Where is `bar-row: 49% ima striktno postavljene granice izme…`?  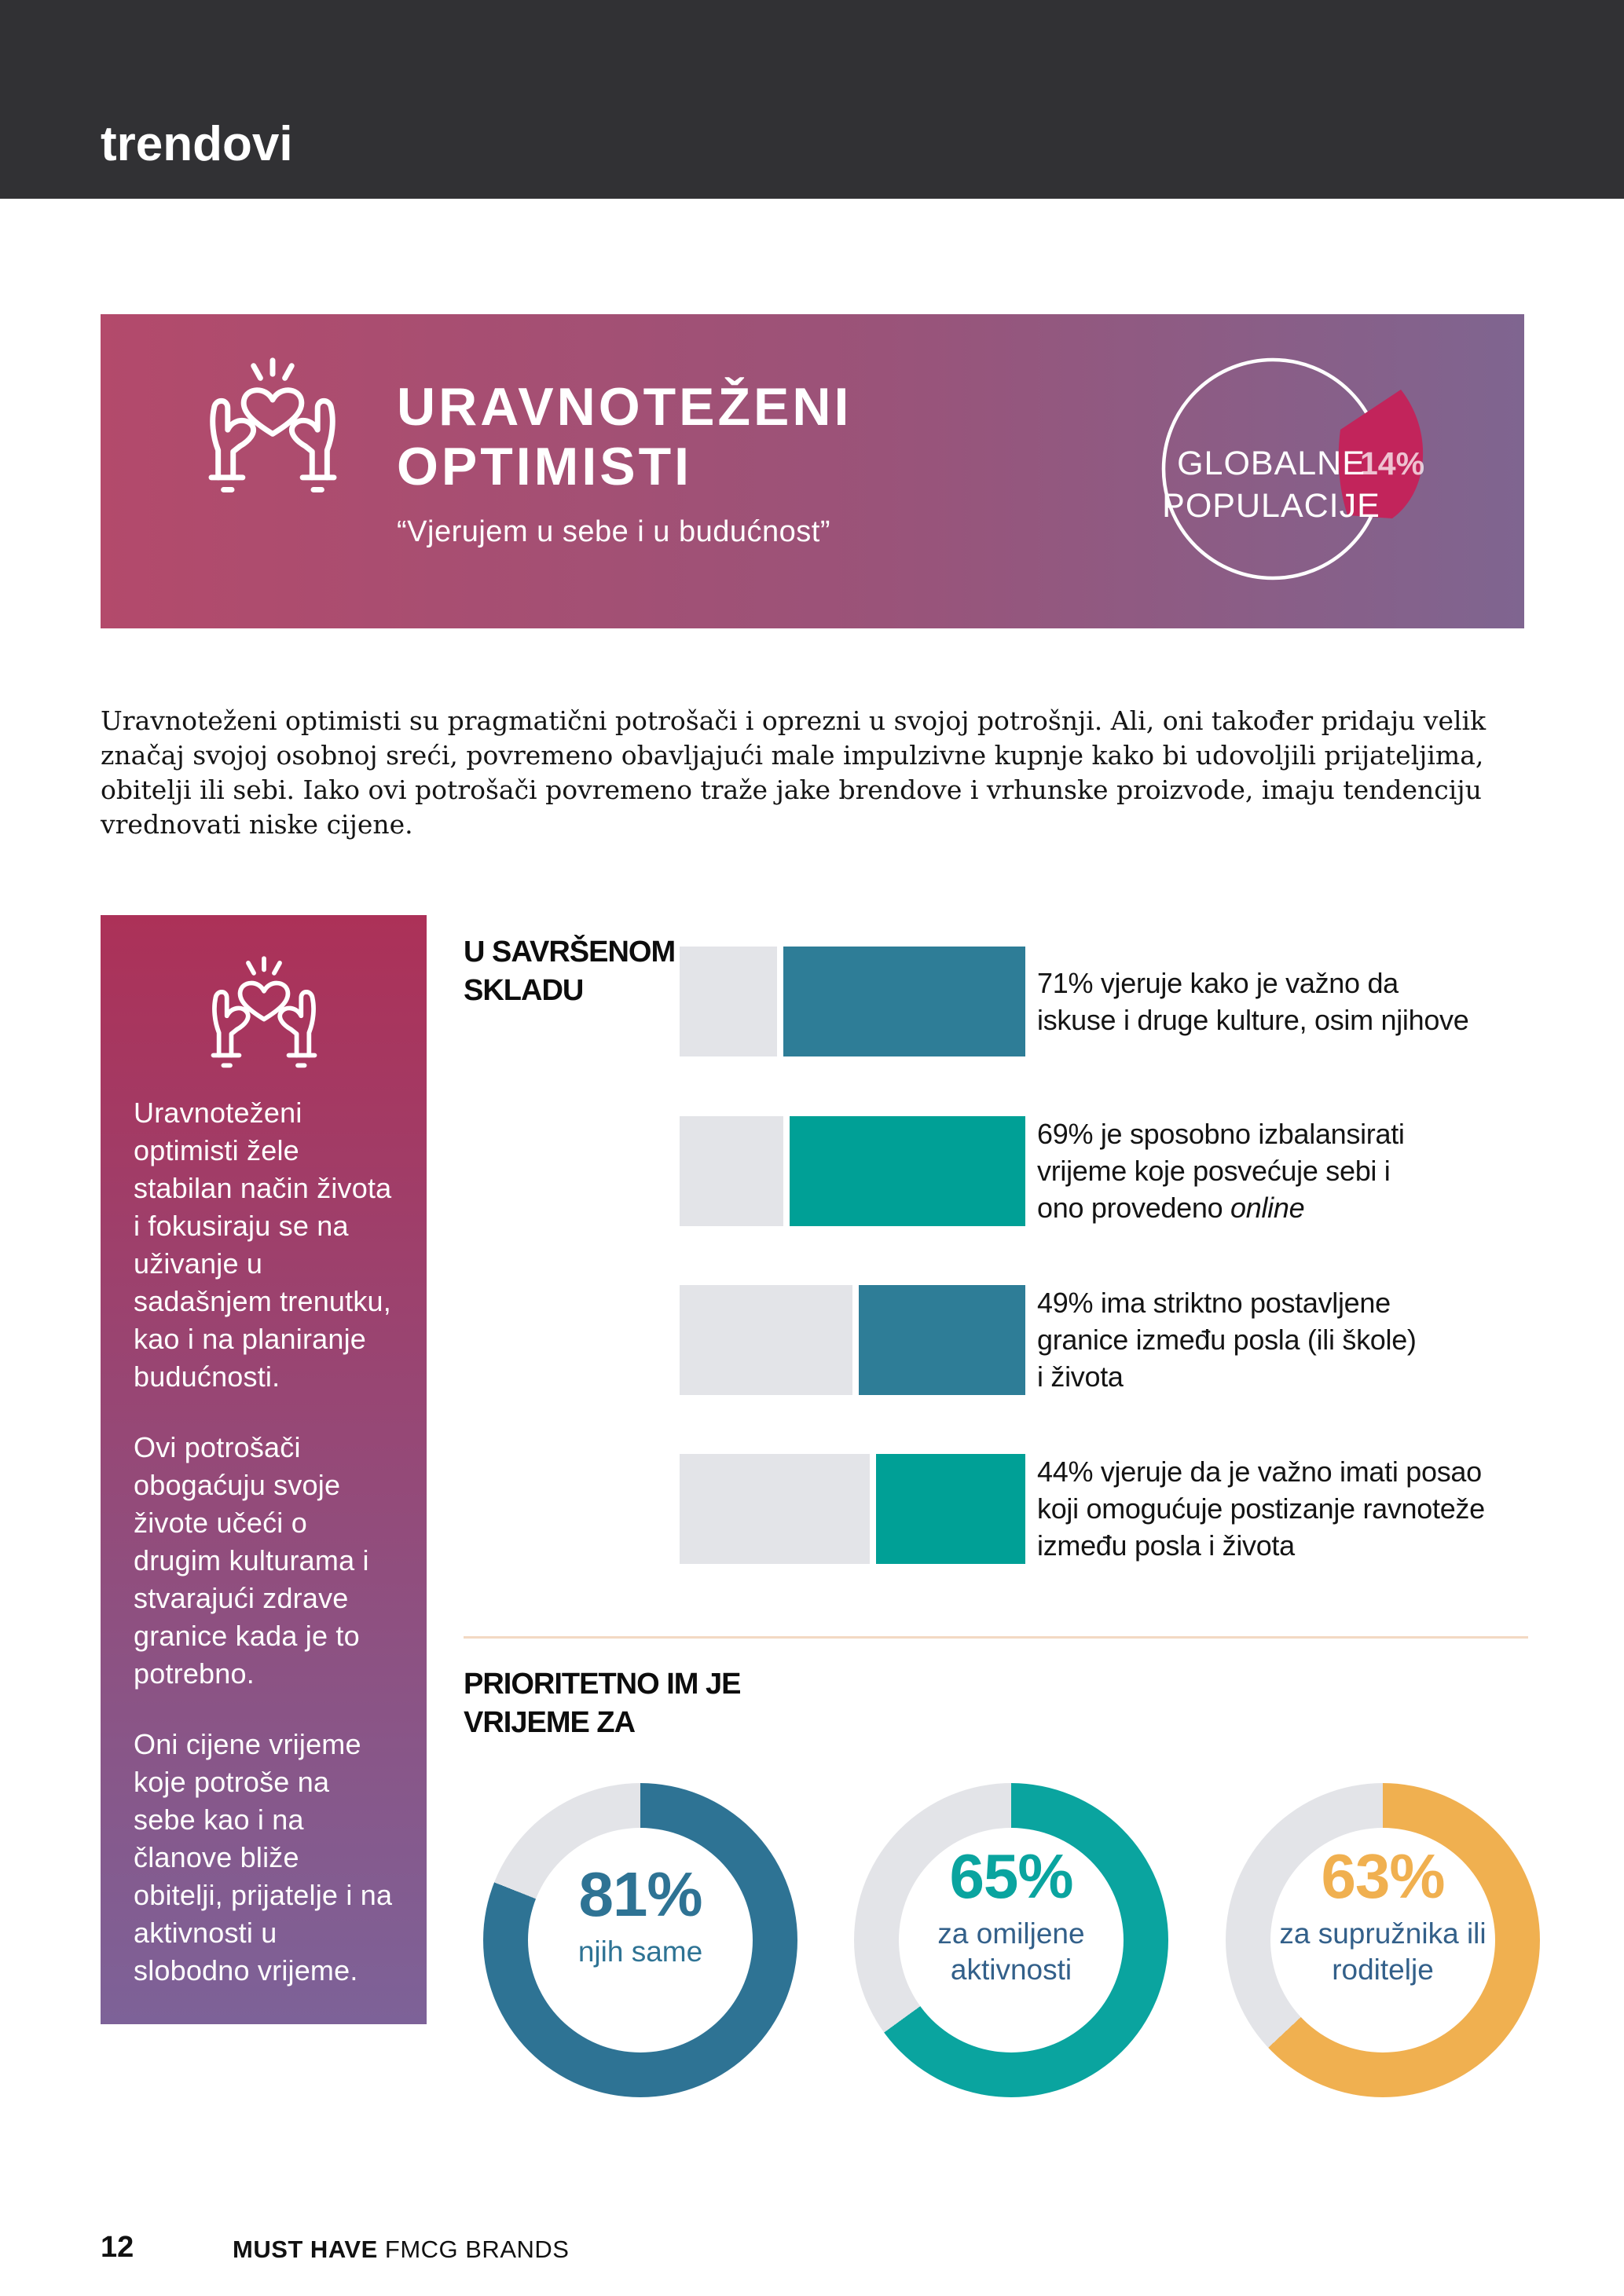
bar-row: 49% ima striktno postavljene granice izme… is located at coordinates (1145, 1339).